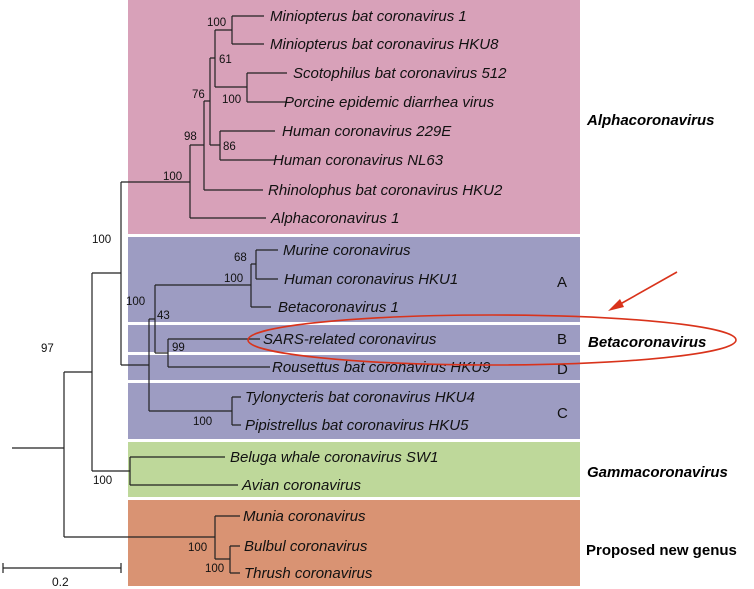 The width and height of the screenshot is (754, 589). What do you see at coordinates (371, 279) in the screenshot?
I see `taxon-label: Human coronavirus HKU1` at bounding box center [371, 279].